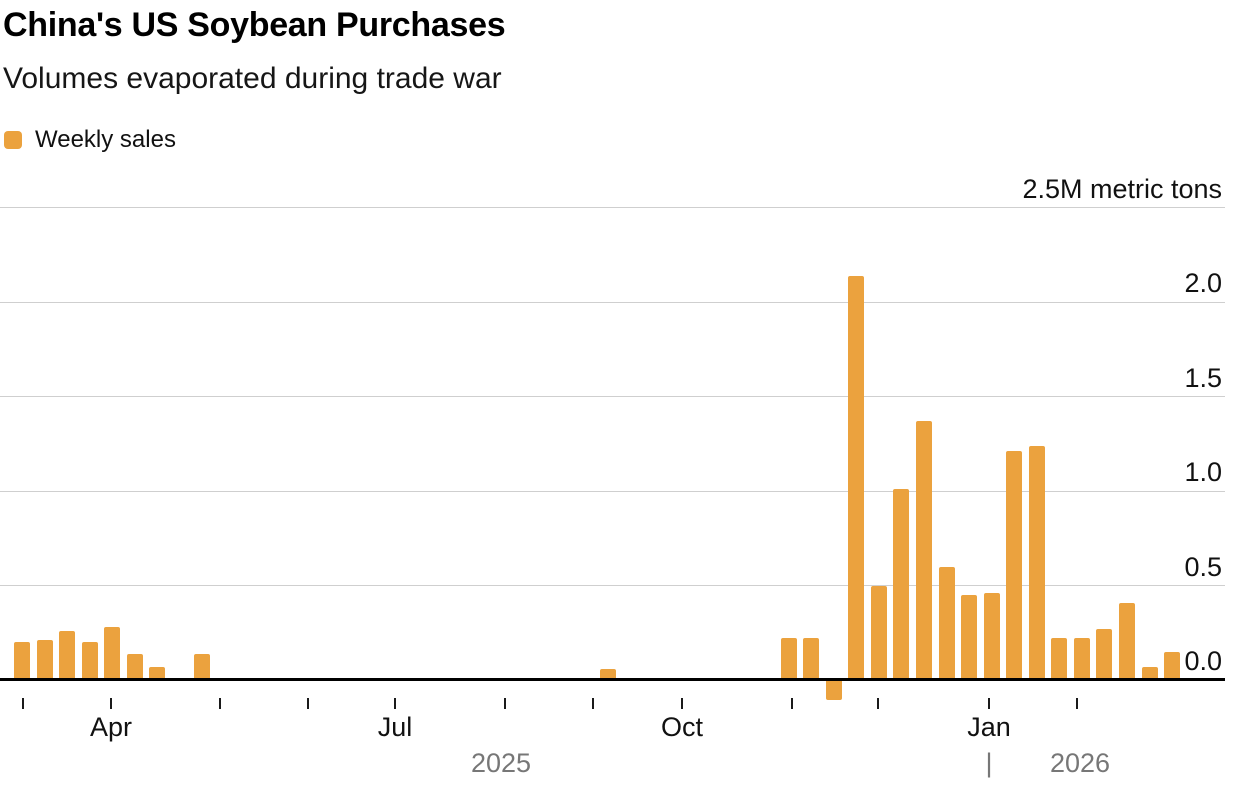  What do you see at coordinates (105, 139) in the screenshot?
I see `legend-label: Weekly sales` at bounding box center [105, 139].